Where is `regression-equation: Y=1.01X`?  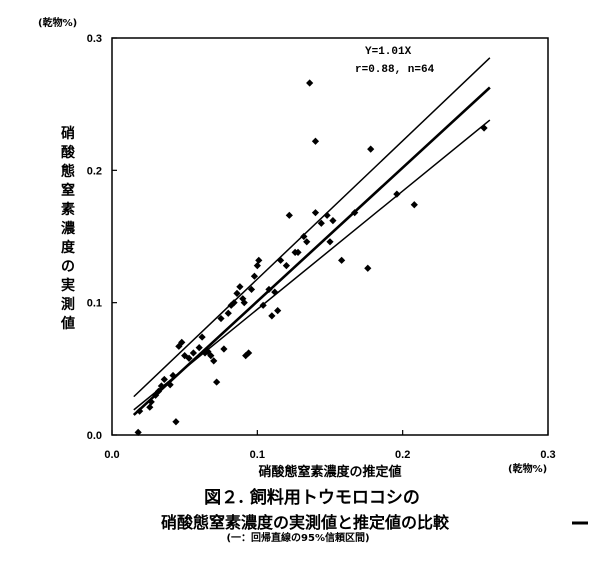
regression-equation: Y=1.01X is located at coordinates (388, 52).